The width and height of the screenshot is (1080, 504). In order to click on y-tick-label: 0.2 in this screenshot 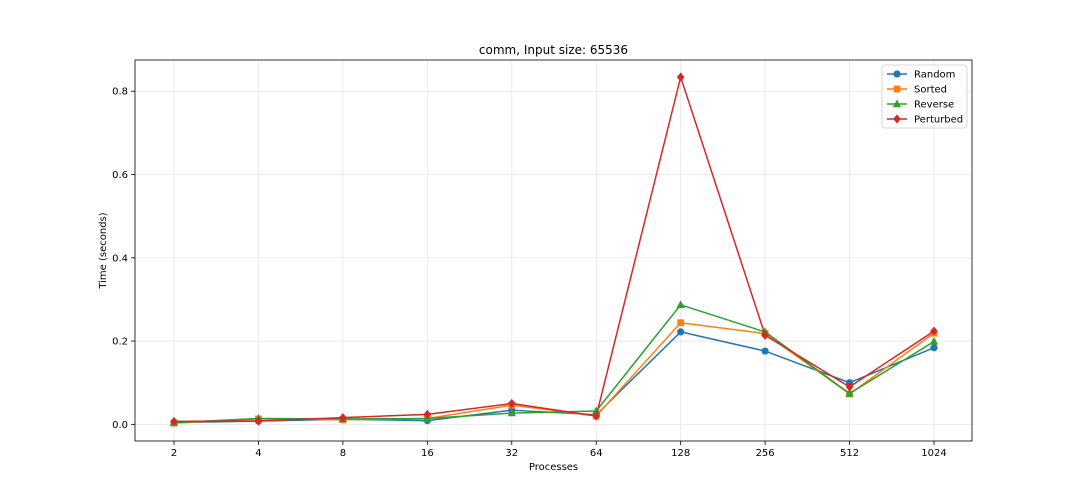, I will do `click(120, 342)`.